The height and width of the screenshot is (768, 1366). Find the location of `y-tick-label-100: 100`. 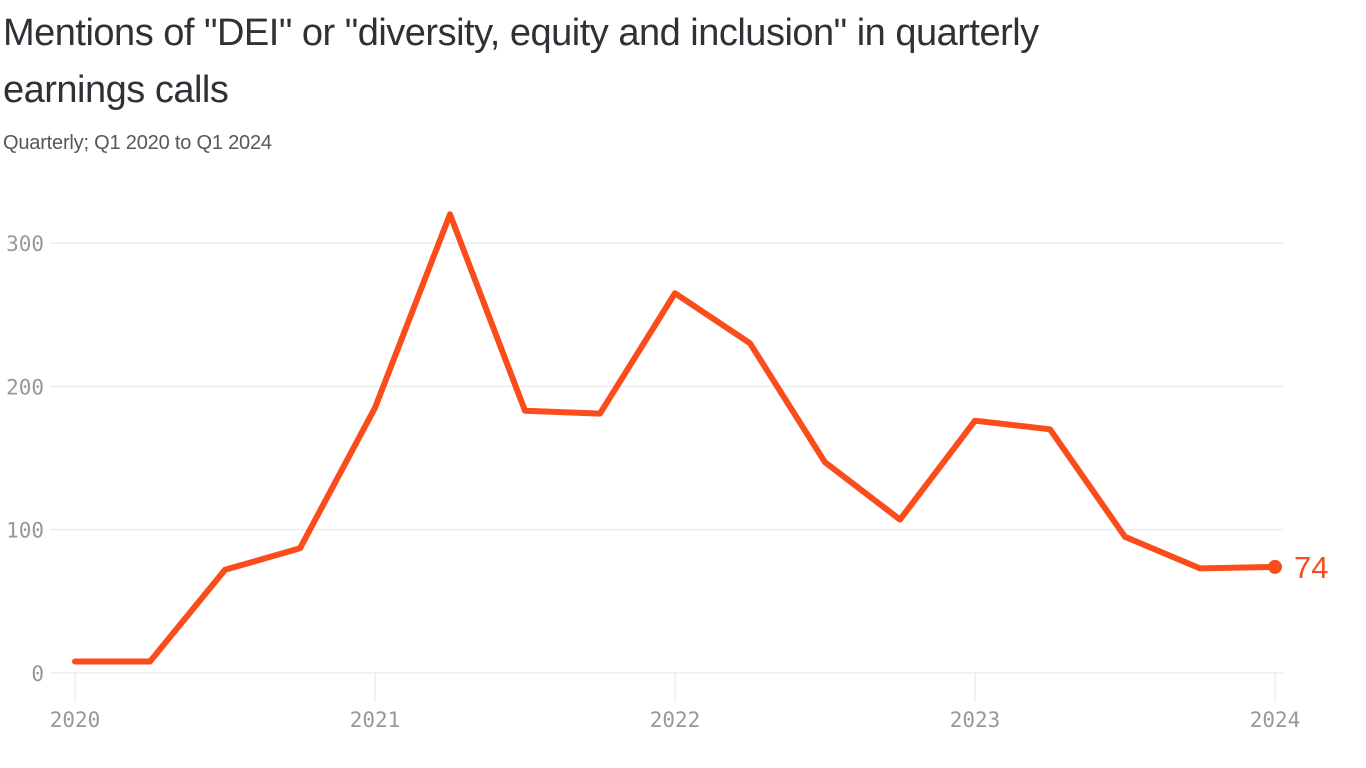

y-tick-label-100: 100 is located at coordinates (25, 531).